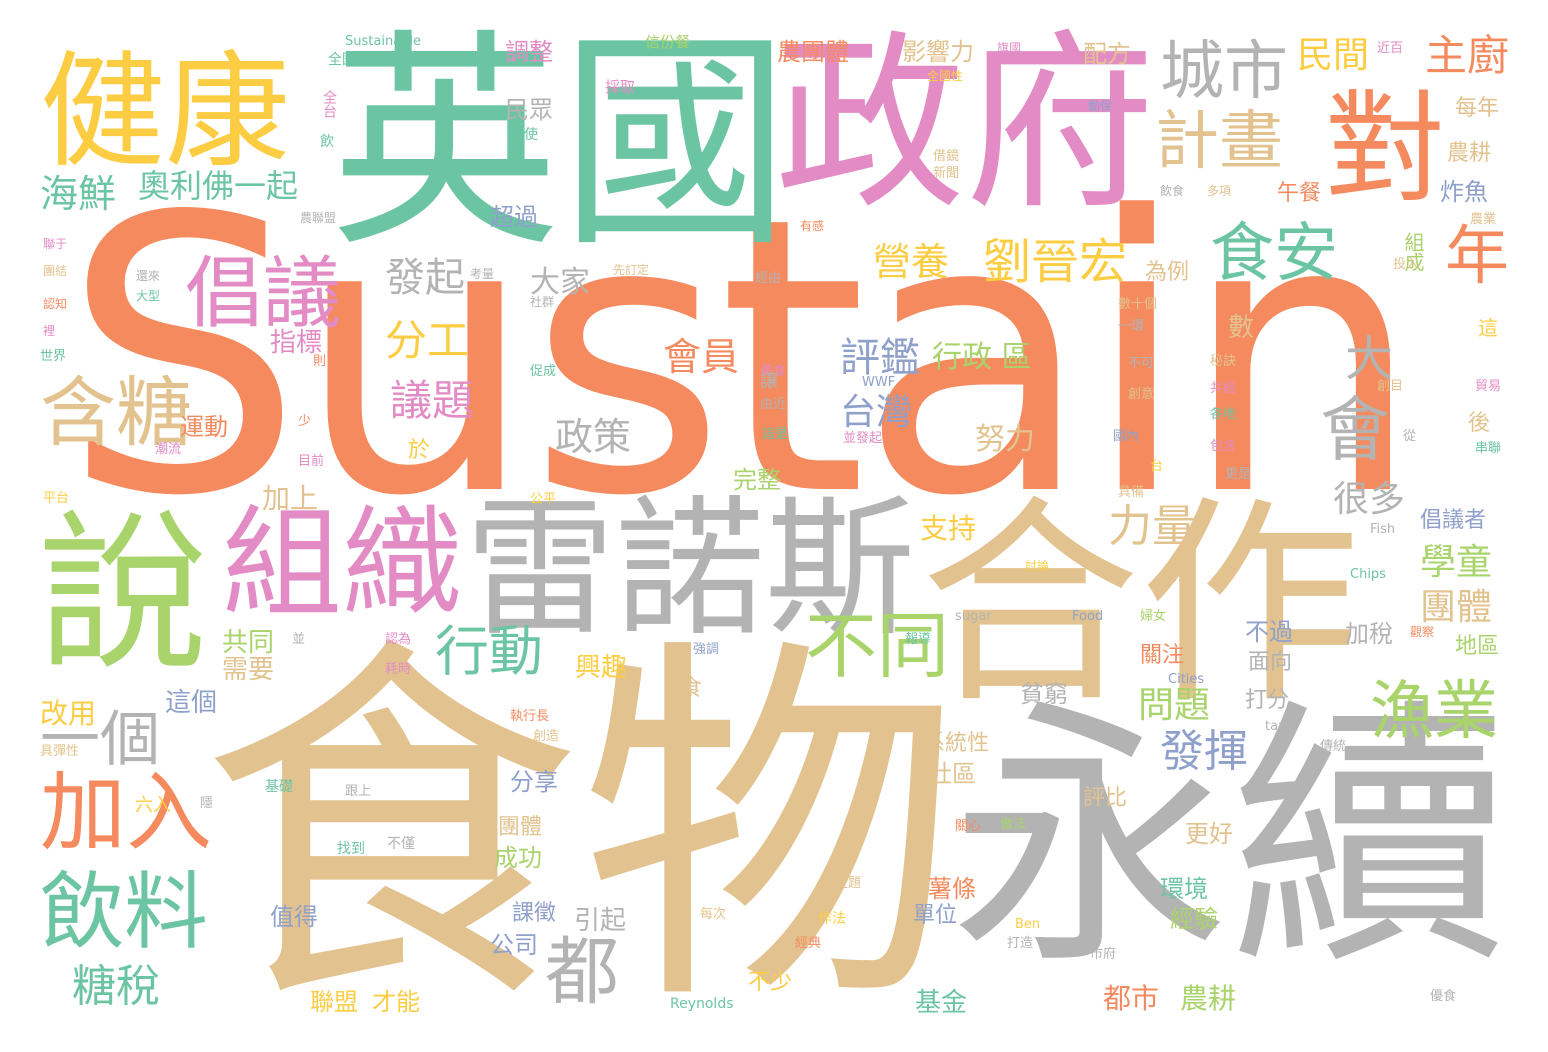  What do you see at coordinates (1238, 474) in the screenshot?
I see `word-gengshi: 更是` at bounding box center [1238, 474].